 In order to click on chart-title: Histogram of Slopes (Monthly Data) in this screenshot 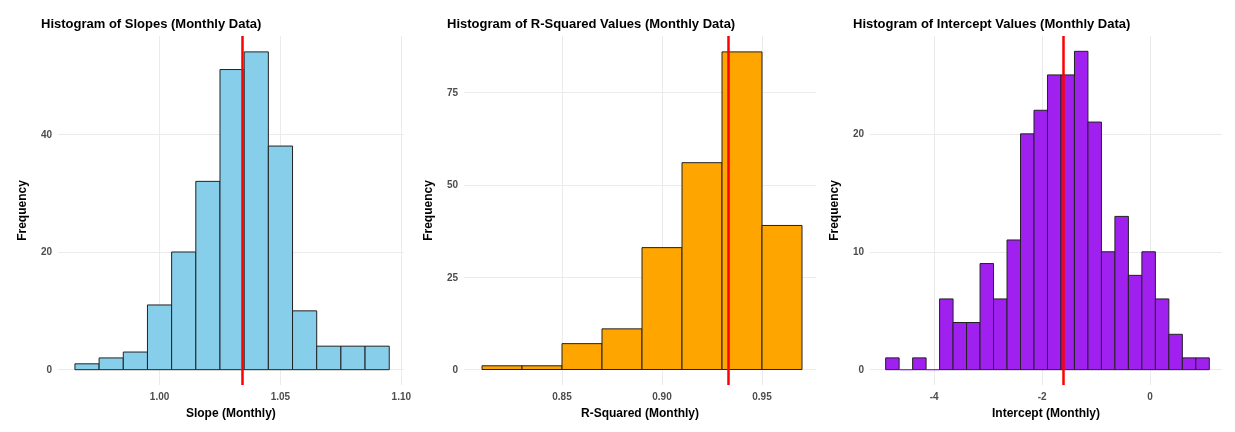, I will do `click(151, 23)`.